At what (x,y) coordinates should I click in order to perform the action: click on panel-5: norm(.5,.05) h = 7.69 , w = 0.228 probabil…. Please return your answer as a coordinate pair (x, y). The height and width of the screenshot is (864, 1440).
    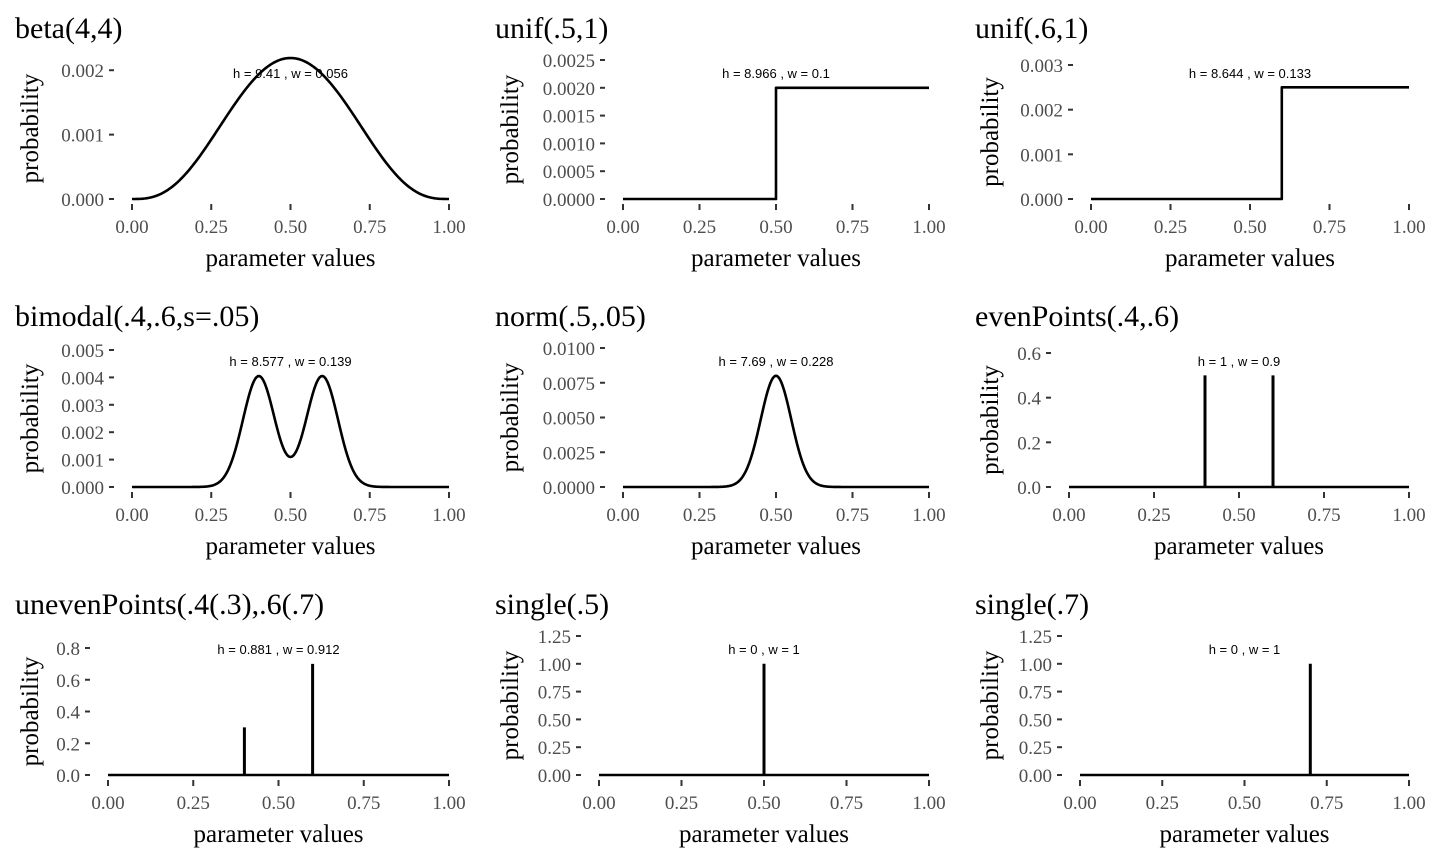
    Looking at the image, I should click on (720, 430).